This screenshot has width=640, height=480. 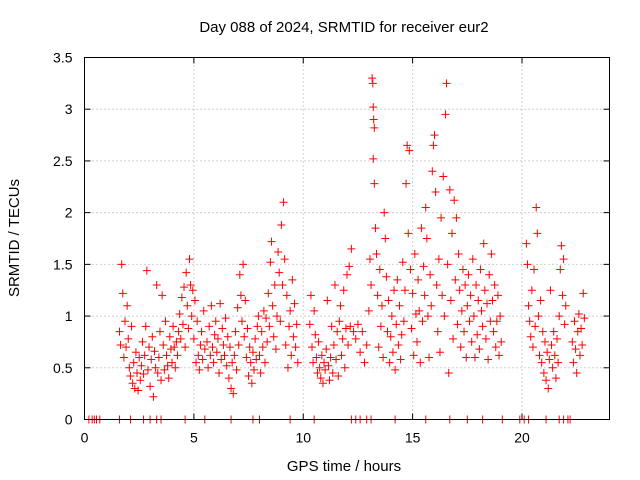 I want to click on y-tick-label: 1.5, so click(x=63, y=264).